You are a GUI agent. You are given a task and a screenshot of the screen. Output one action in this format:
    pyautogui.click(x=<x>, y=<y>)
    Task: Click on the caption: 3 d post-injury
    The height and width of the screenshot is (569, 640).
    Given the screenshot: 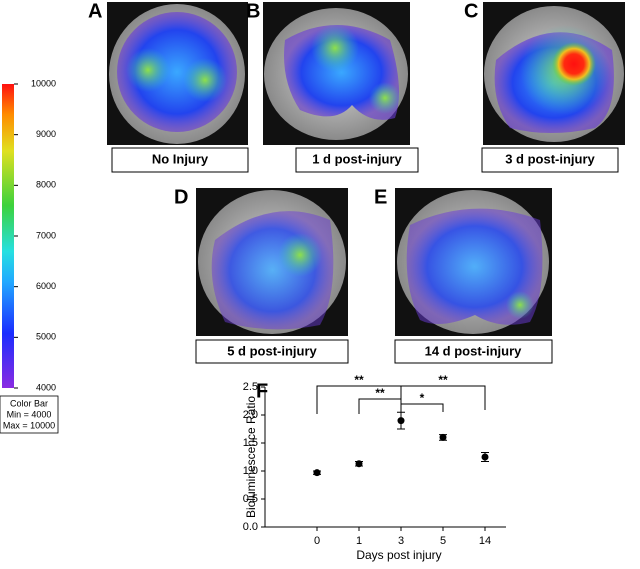 What is the action you would take?
    pyautogui.click(x=550, y=158)
    